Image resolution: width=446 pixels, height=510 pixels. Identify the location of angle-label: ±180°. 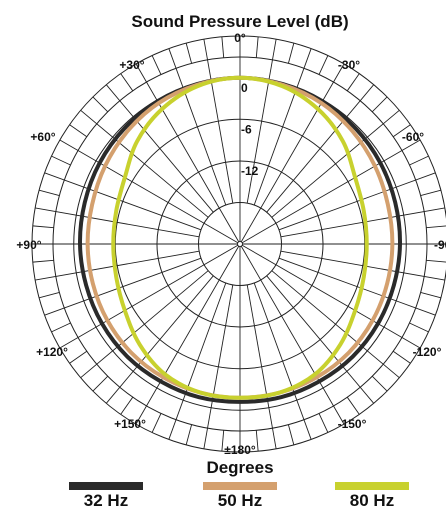
(240, 450).